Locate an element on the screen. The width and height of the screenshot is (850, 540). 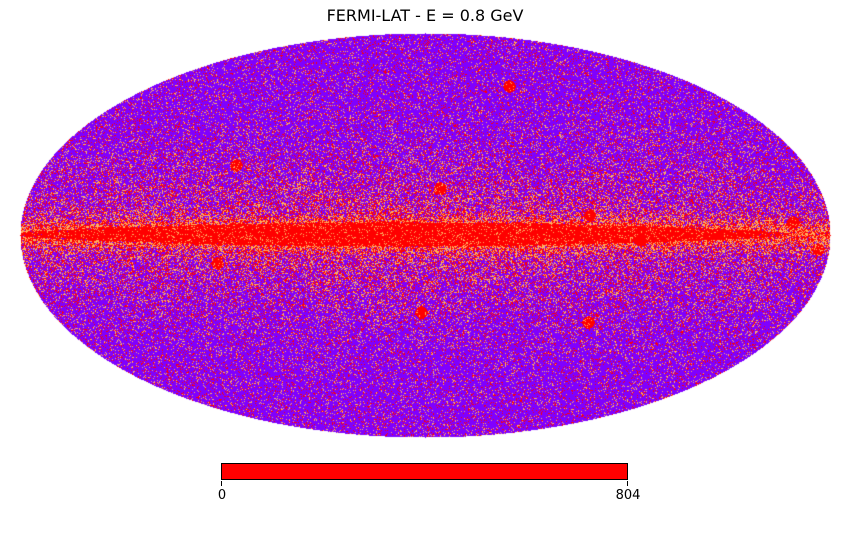
colorbar is located at coordinates (424, 471).